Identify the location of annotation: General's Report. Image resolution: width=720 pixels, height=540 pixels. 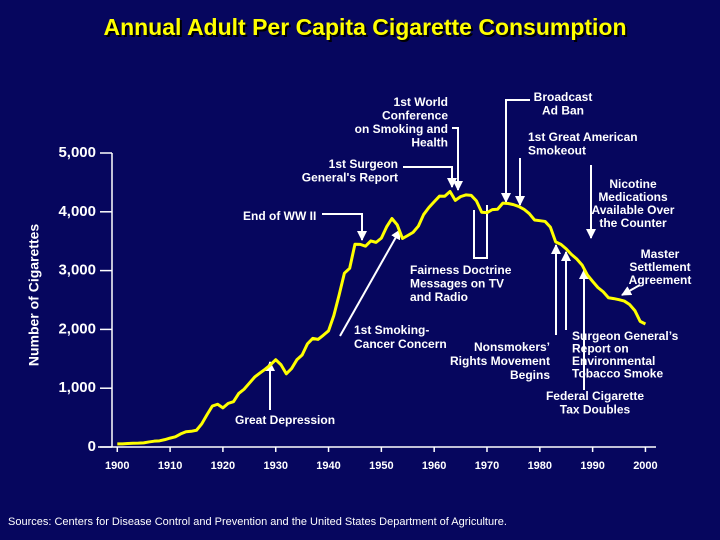
(350, 178).